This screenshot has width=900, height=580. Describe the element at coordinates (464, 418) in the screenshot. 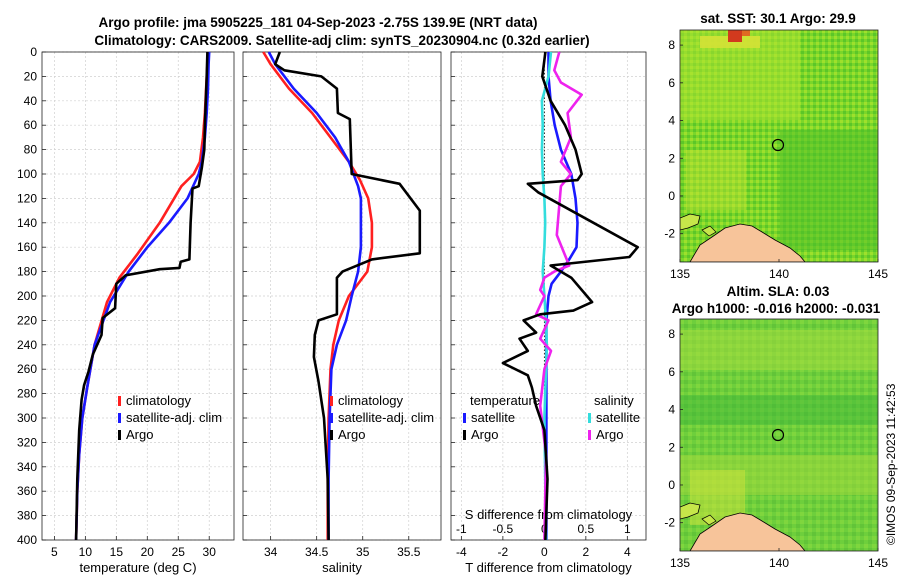

I see `diff-legend-t-satellite-swatch` at that location.